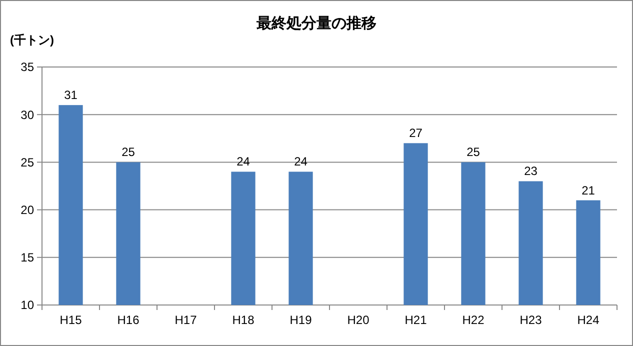  I want to click on data-label: 23, so click(531, 171).